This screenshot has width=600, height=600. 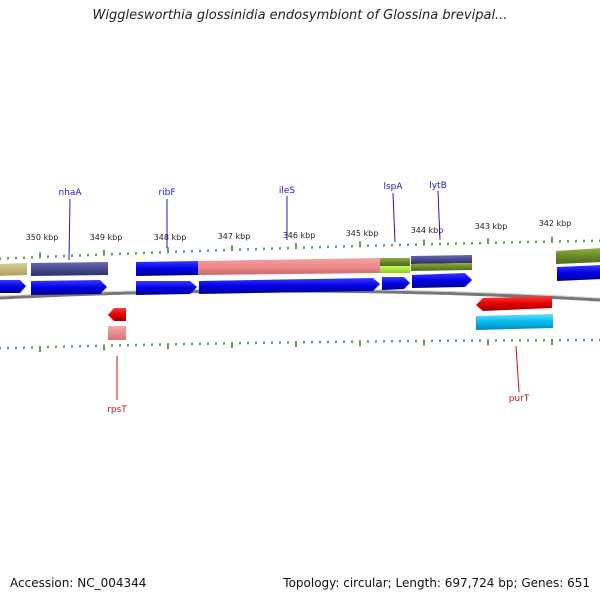 What do you see at coordinates (491, 226) in the screenshot?
I see `scale-label: 343 kbp` at bounding box center [491, 226].